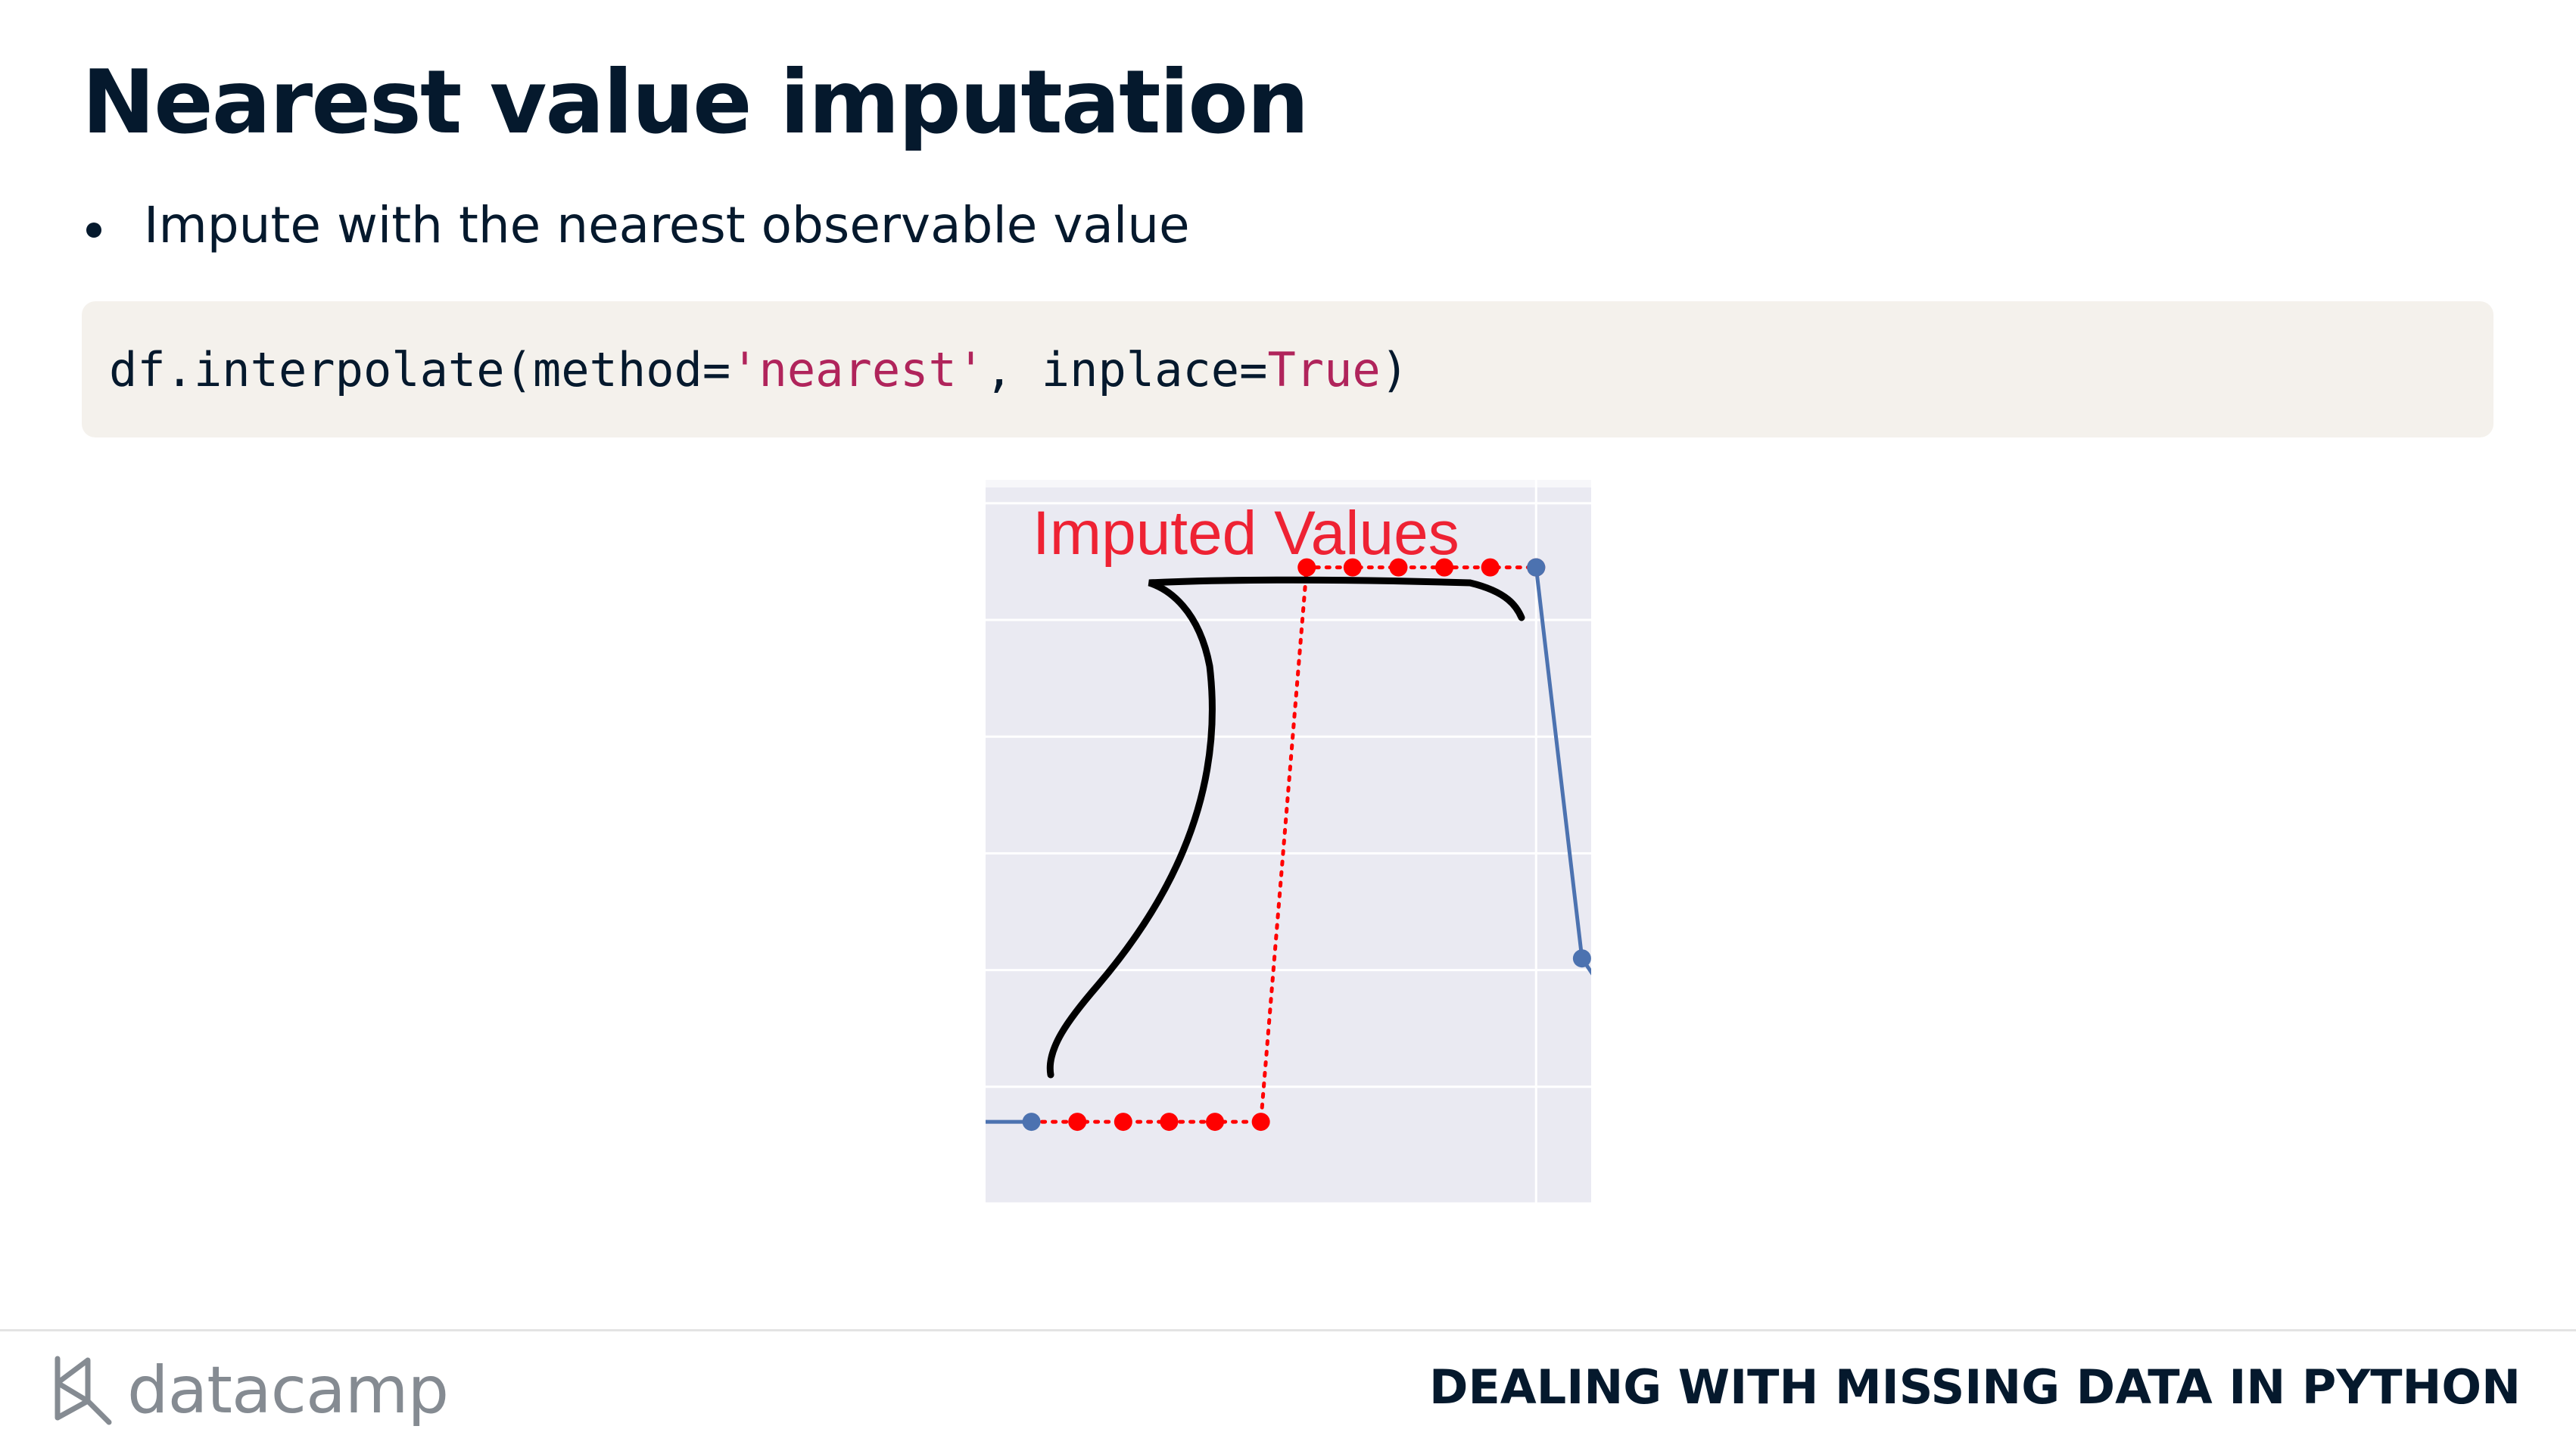  I want to click on code-keyword-arg: True, so click(1324, 369).